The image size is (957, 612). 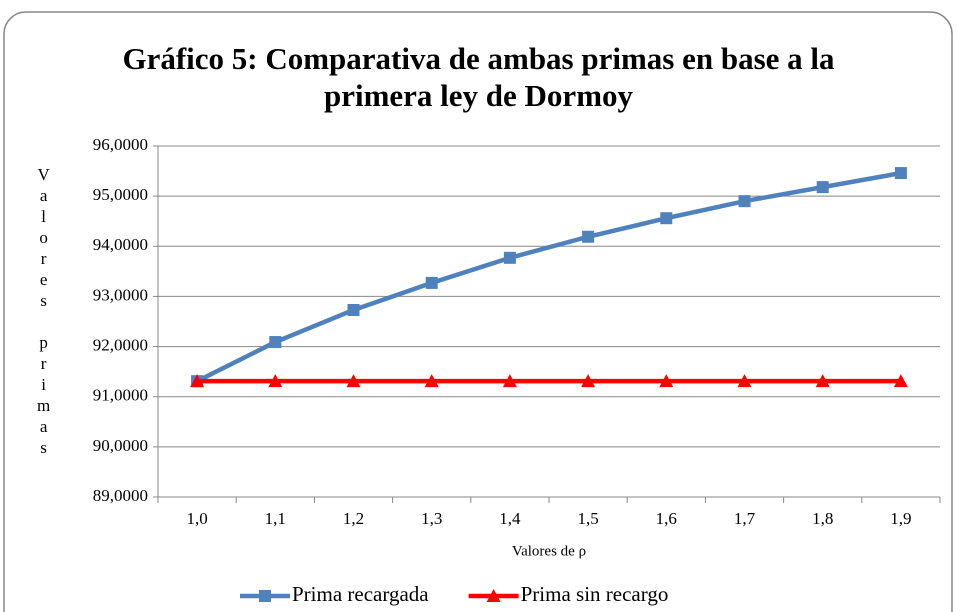 I want to click on x-tick-label: 1,5, so click(x=587, y=518).